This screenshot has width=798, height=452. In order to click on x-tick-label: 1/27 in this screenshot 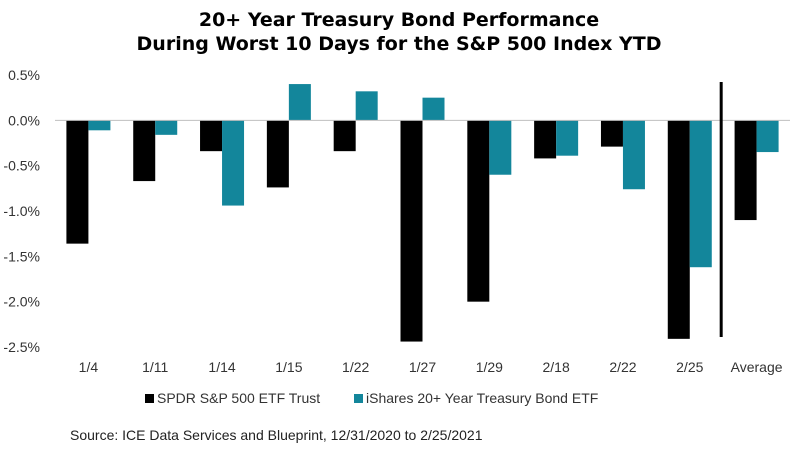, I will do `click(422, 367)`.